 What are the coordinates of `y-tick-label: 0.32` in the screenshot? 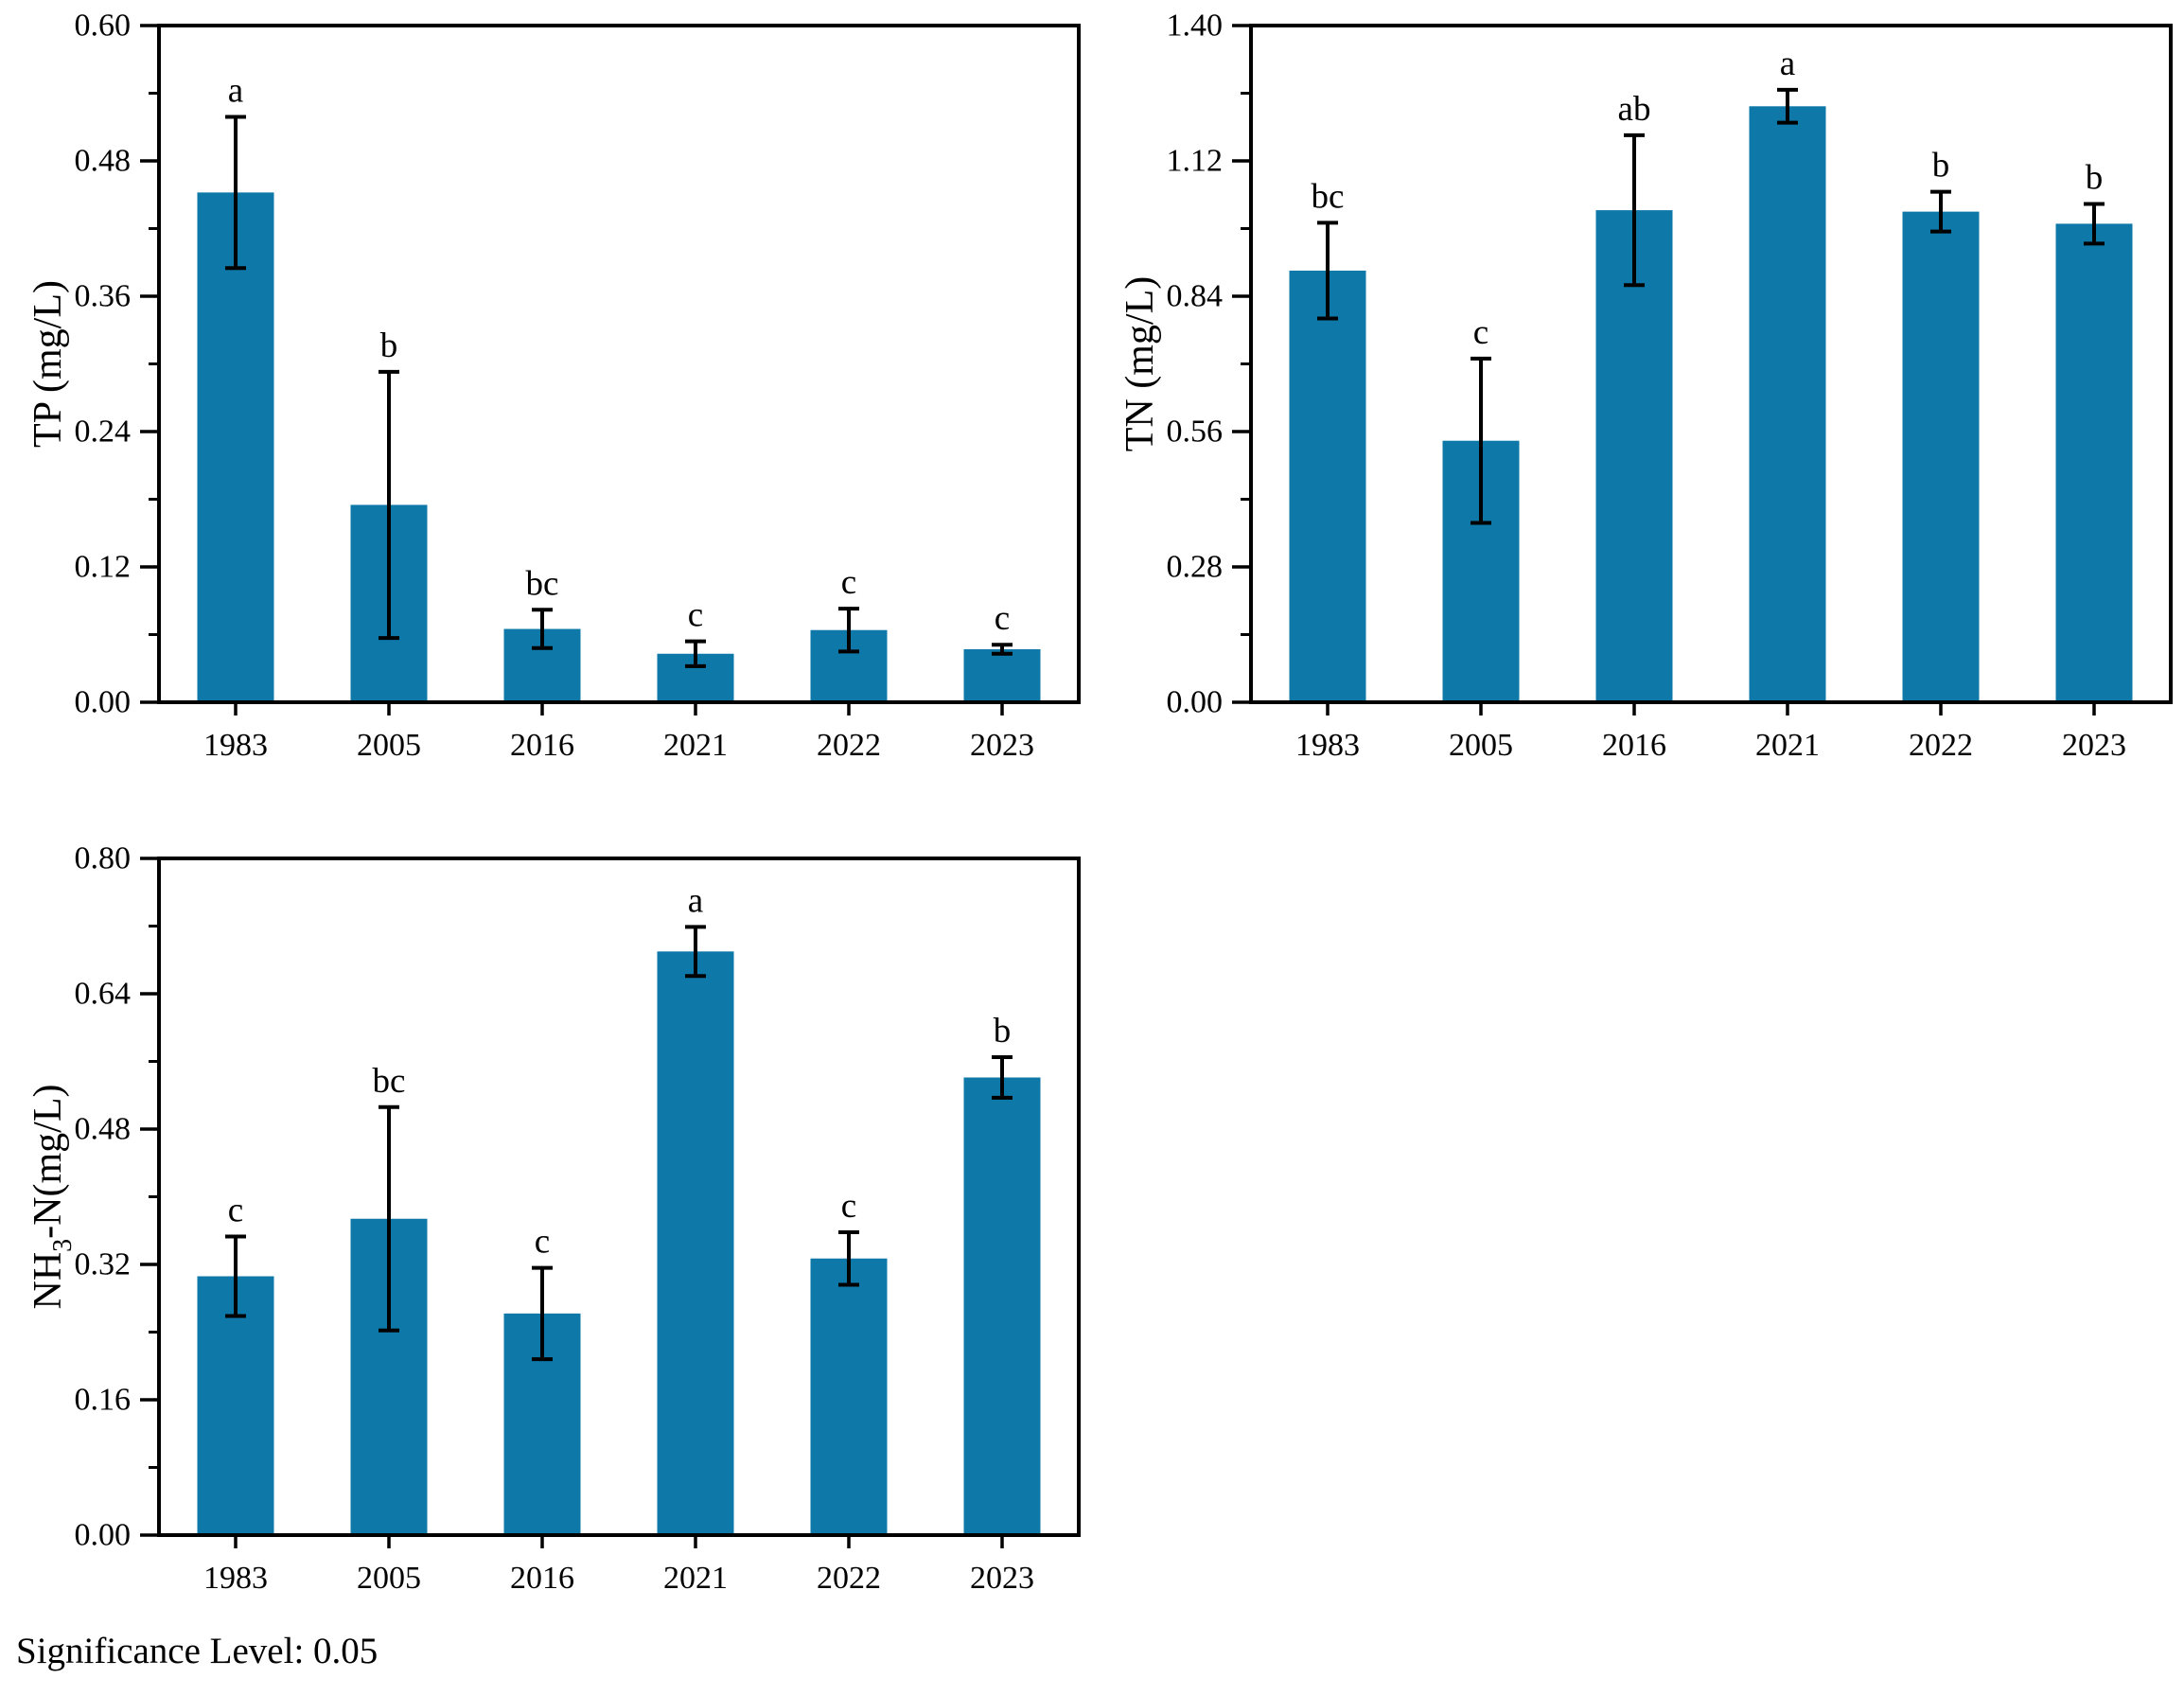 It's located at (104, 1264).